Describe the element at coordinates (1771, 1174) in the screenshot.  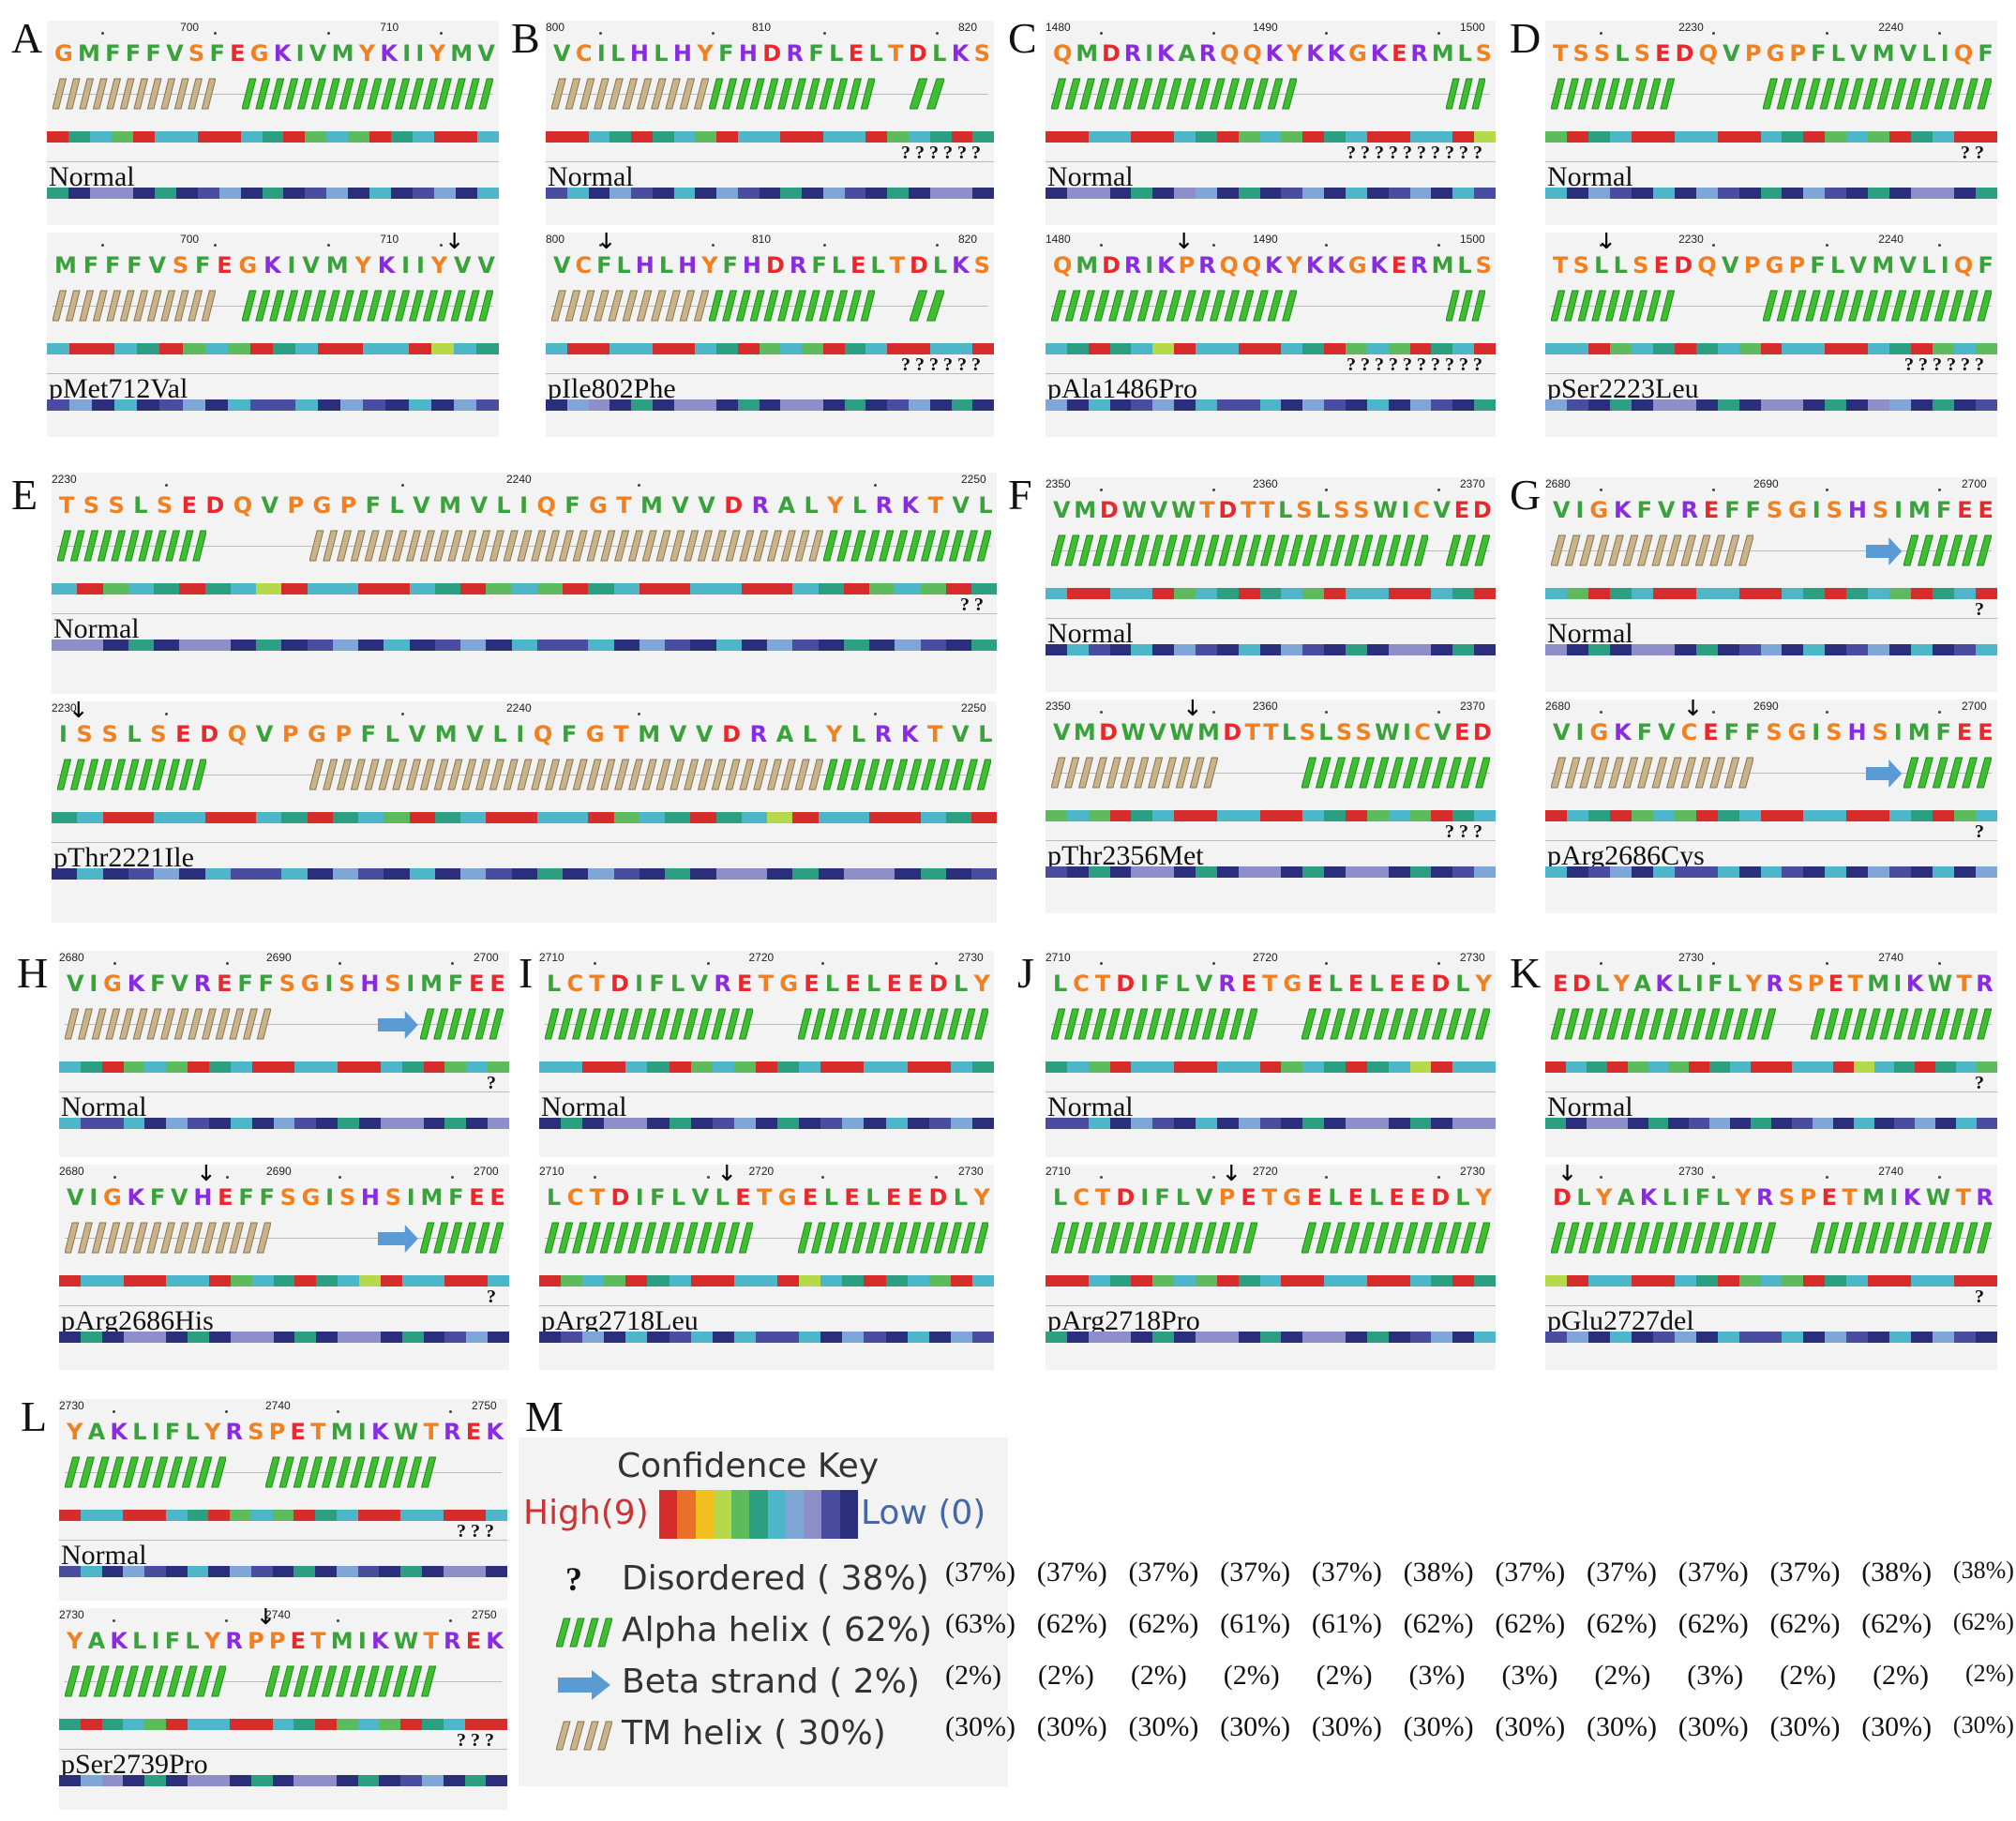
I see `position-ruler: 2730 2740` at that location.